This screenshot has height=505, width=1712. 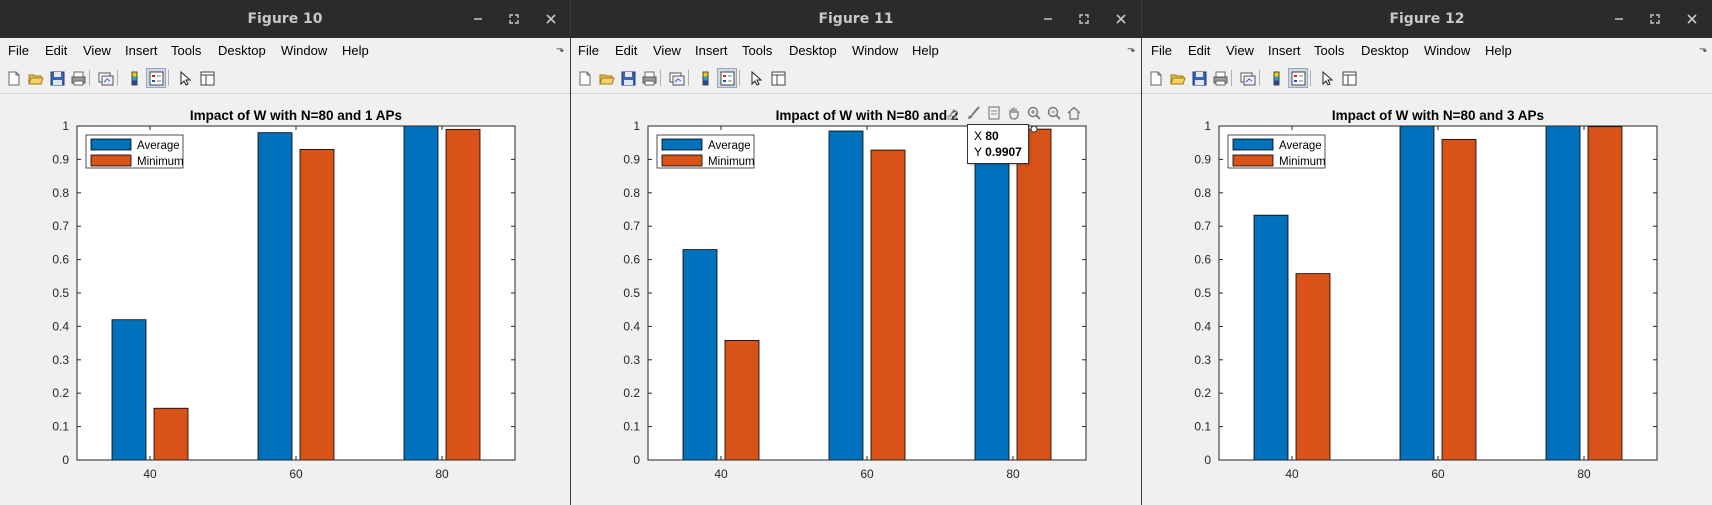 What do you see at coordinates (1054, 113) in the screenshot?
I see `zoom-out-icon` at bounding box center [1054, 113].